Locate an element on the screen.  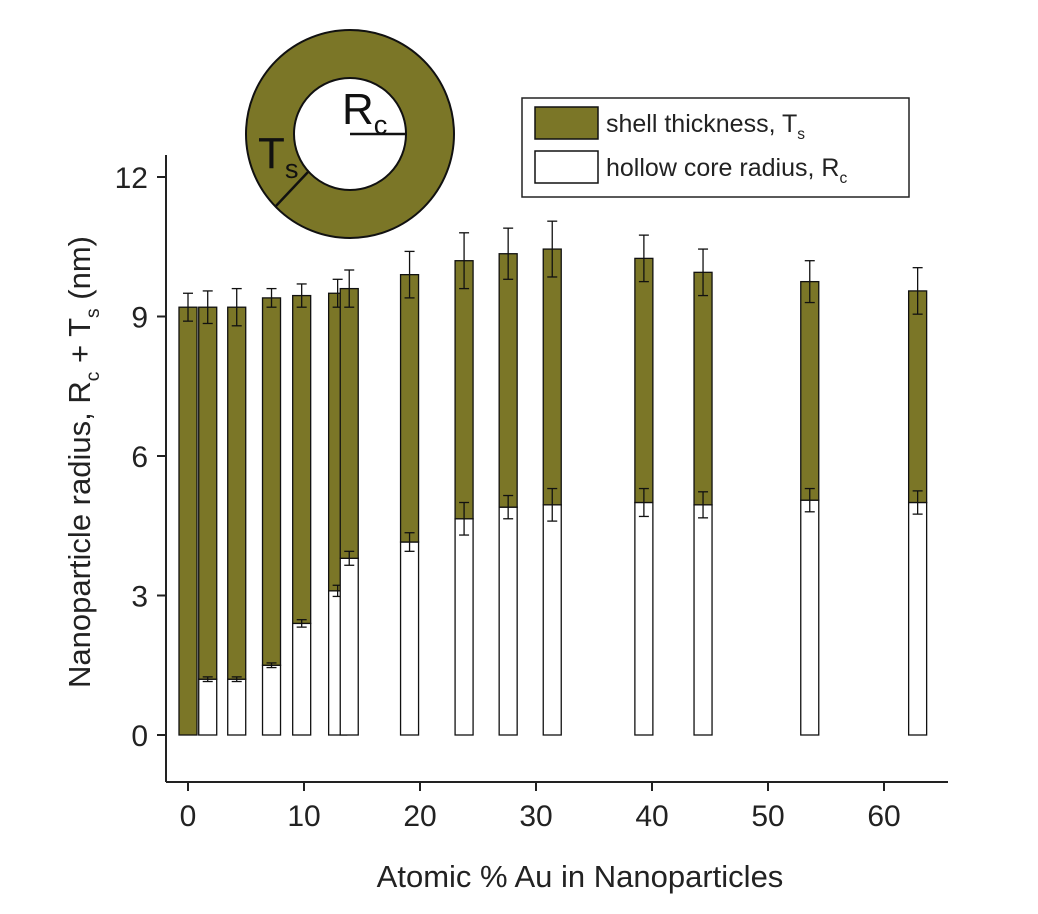
inset-core-label: Rc is located at coordinates (364, 112).